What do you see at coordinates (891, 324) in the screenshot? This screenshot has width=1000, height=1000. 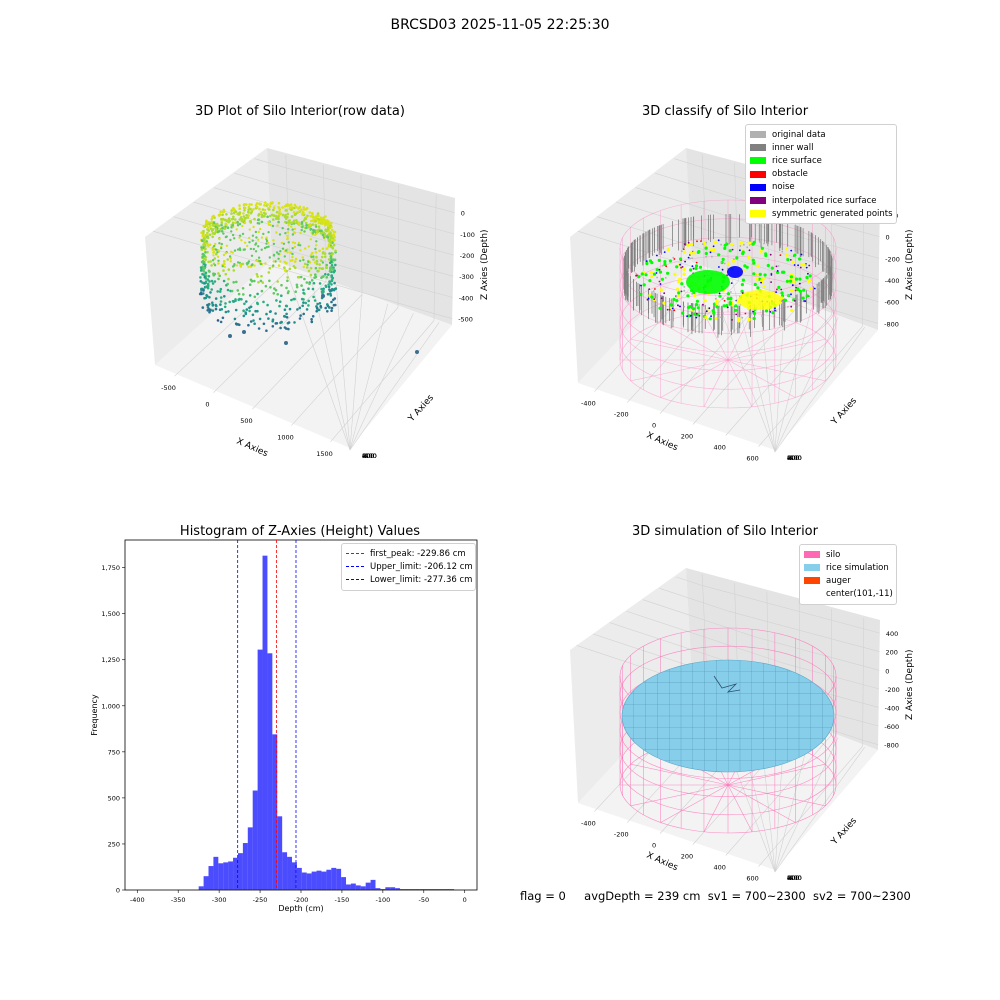 I see `z-tick-label: -800` at bounding box center [891, 324].